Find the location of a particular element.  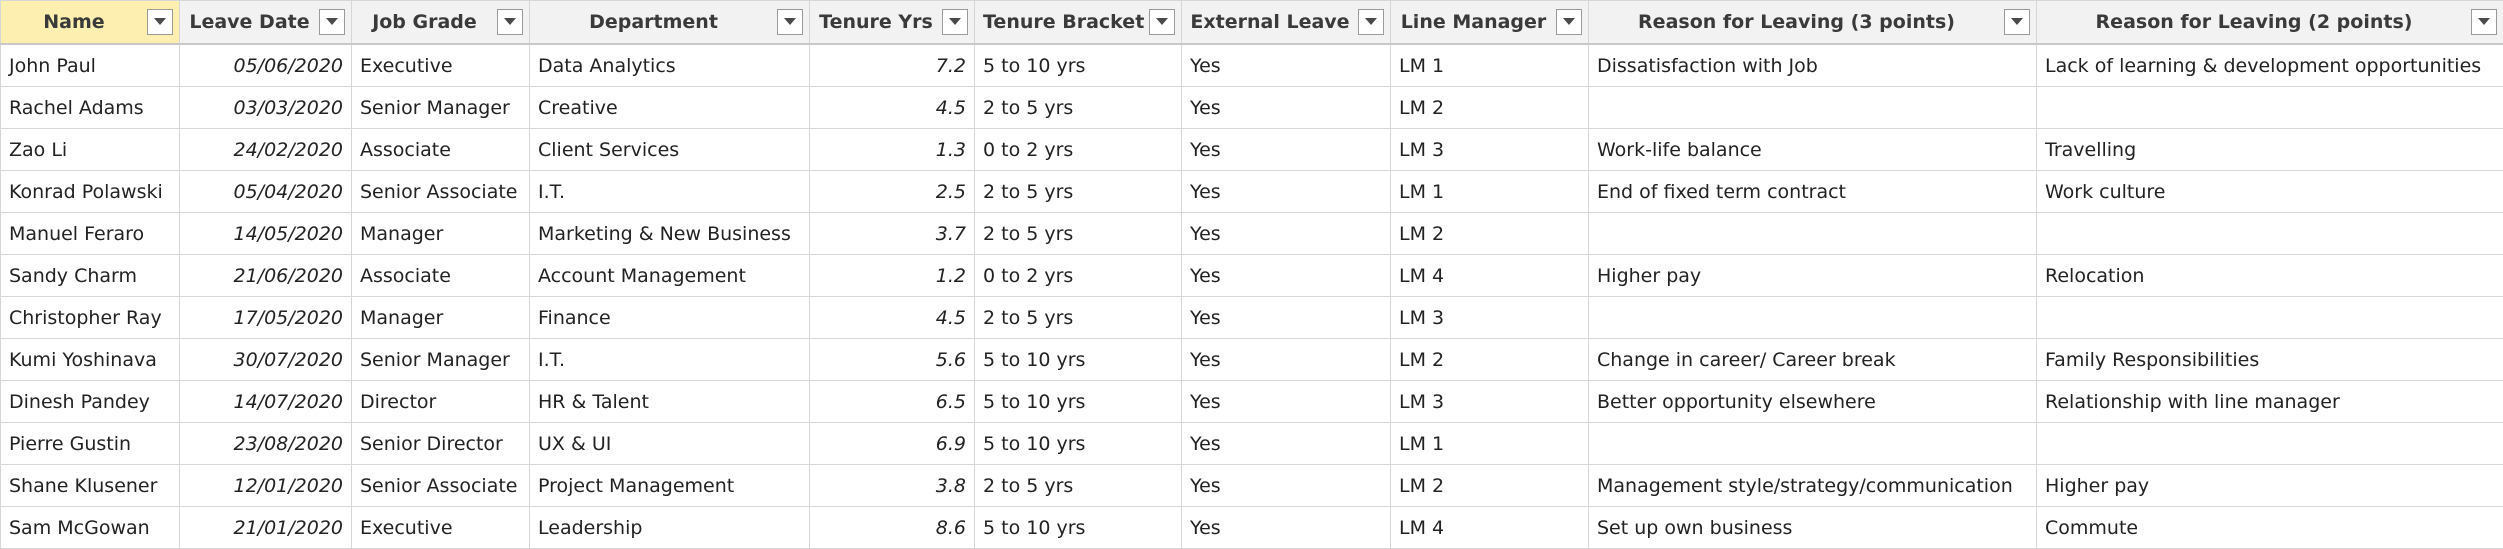

cell-reason3: End of fixed term contract is located at coordinates (1813, 192).